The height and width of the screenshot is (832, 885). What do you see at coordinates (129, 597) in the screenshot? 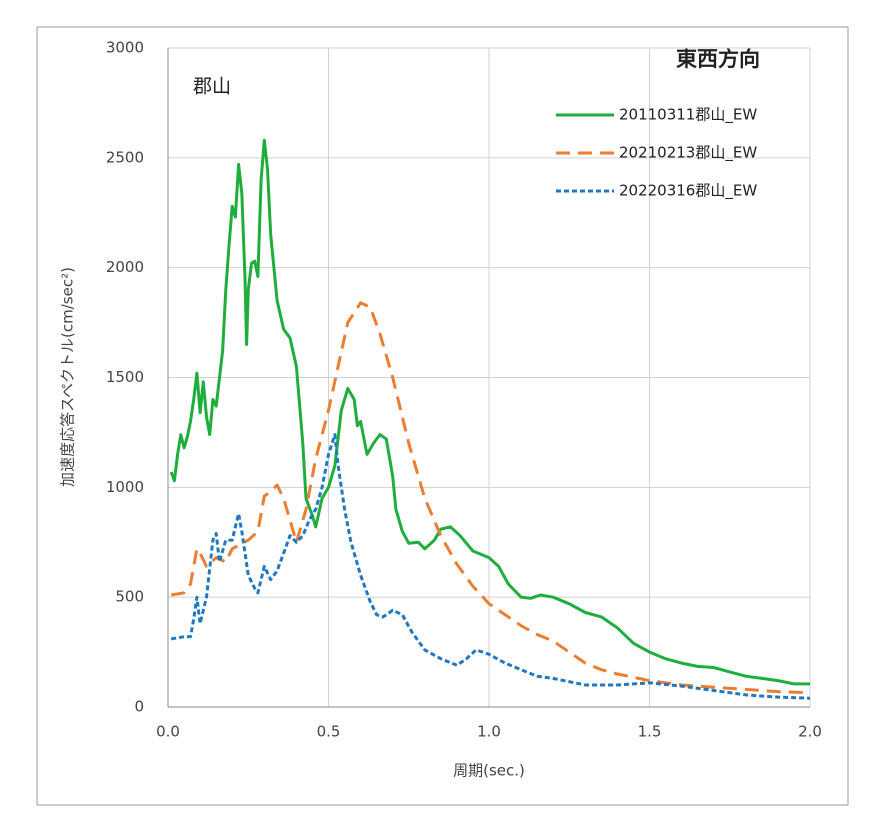
I see `y-tick-label: 500` at bounding box center [129, 597].